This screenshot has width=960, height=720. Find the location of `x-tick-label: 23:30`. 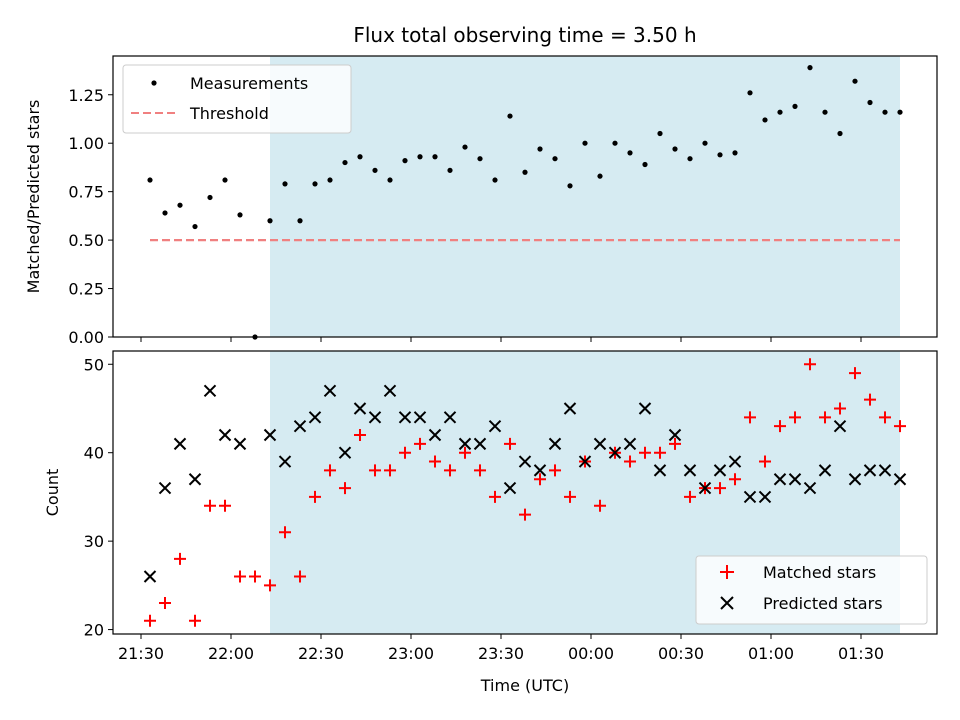

x-tick-label: 23:30 is located at coordinates (501, 653).